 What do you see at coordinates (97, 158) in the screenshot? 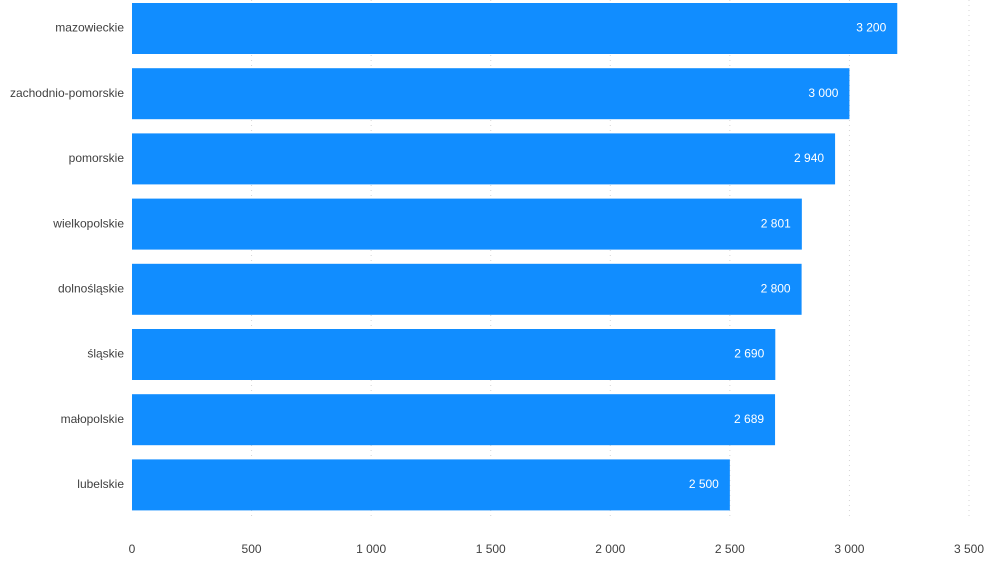
I see `category-label: pomorskie` at bounding box center [97, 158].